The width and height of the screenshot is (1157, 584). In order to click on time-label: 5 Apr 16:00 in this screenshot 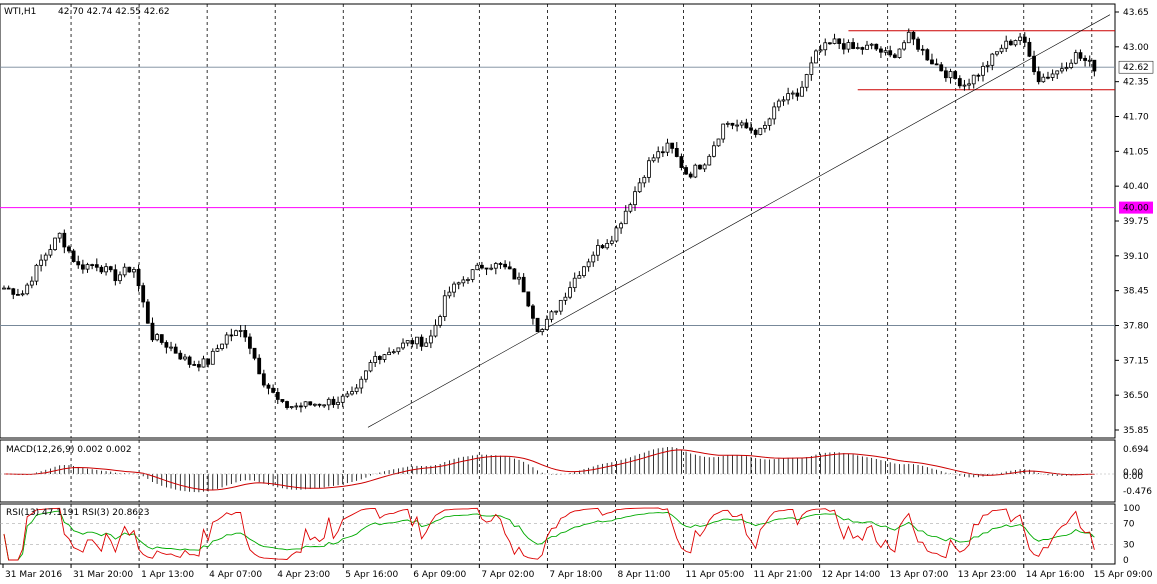, I will do `click(371, 575)`.